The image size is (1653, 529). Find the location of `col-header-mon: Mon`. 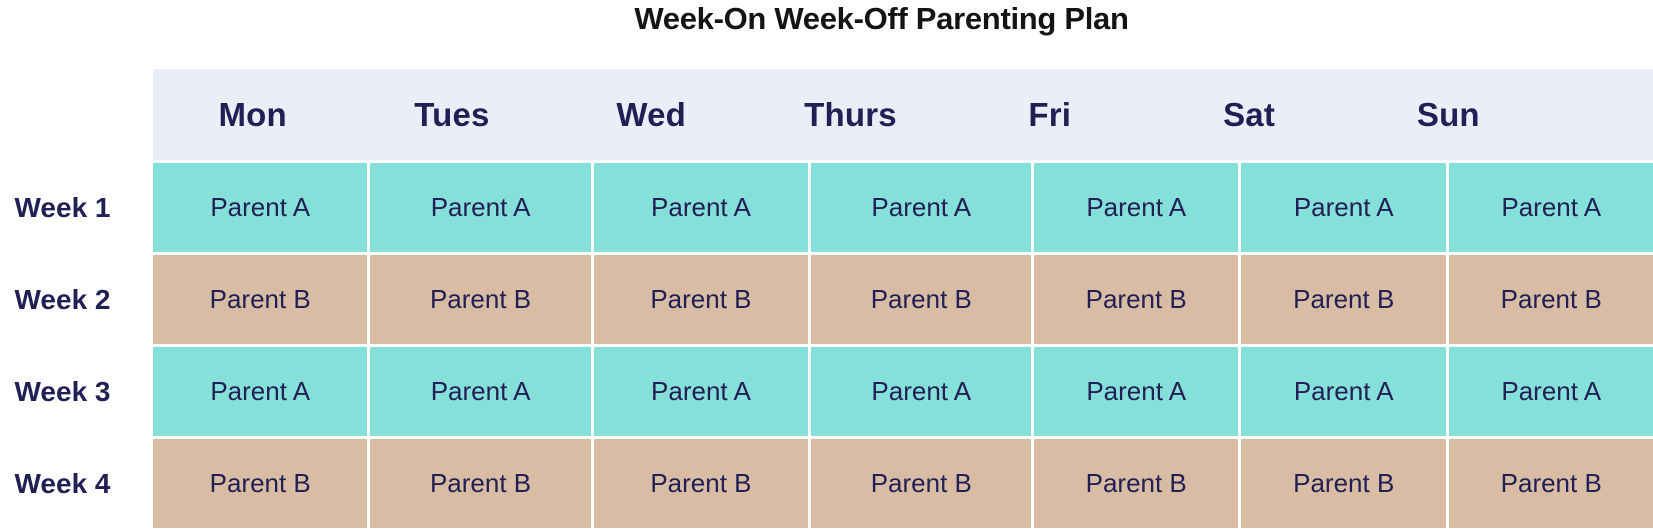

col-header-mon: Mon is located at coordinates (252, 114).